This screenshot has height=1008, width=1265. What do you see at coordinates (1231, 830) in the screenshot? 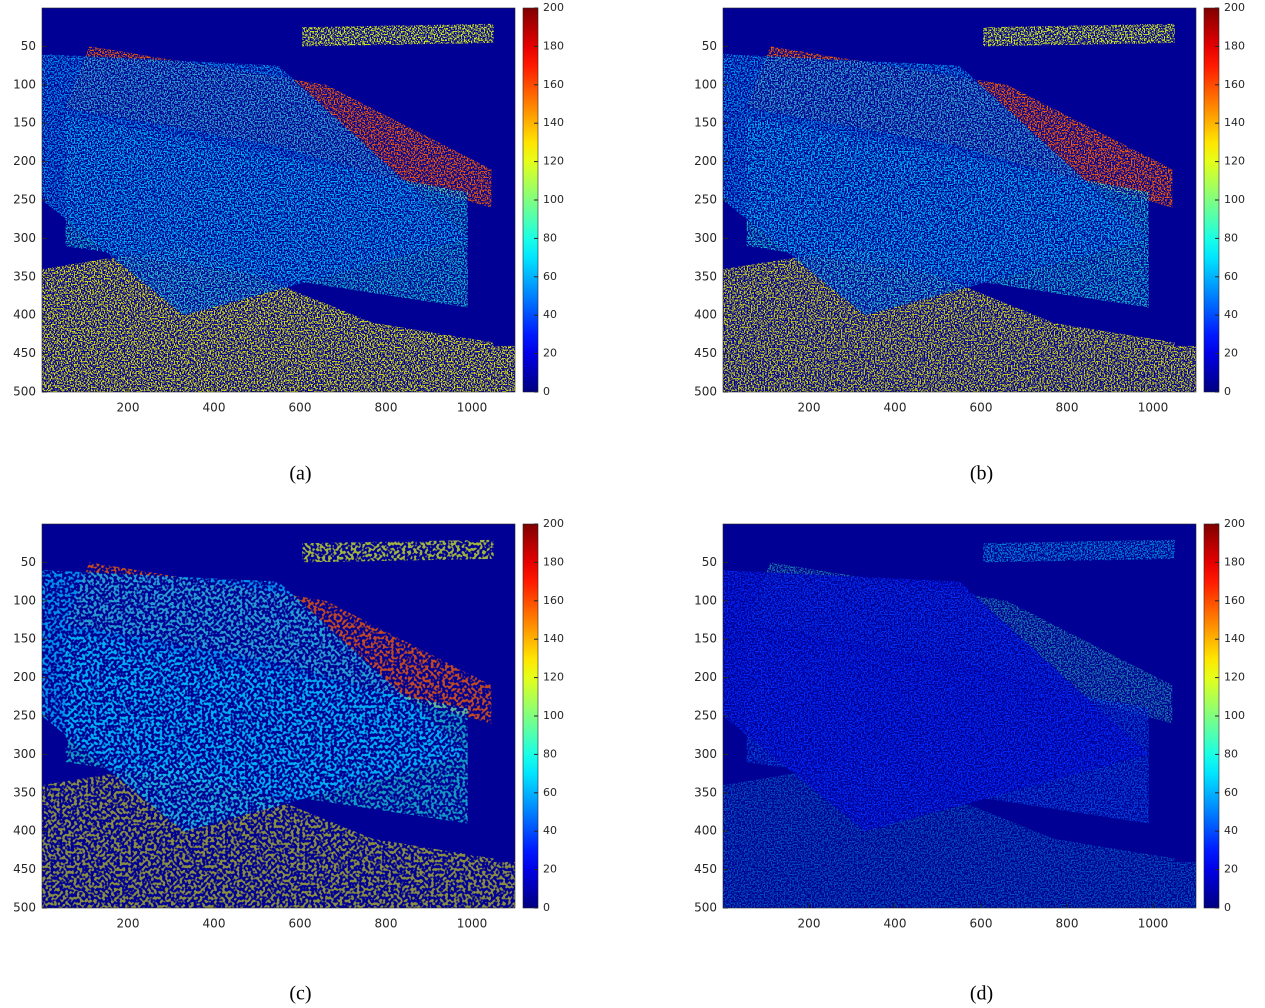
I see `colorbar-tick-label: 40` at bounding box center [1231, 830].